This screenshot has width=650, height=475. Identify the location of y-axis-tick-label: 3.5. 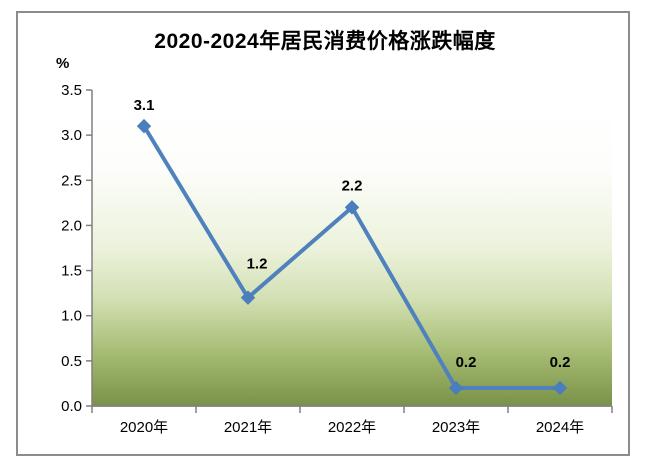
(71, 90).